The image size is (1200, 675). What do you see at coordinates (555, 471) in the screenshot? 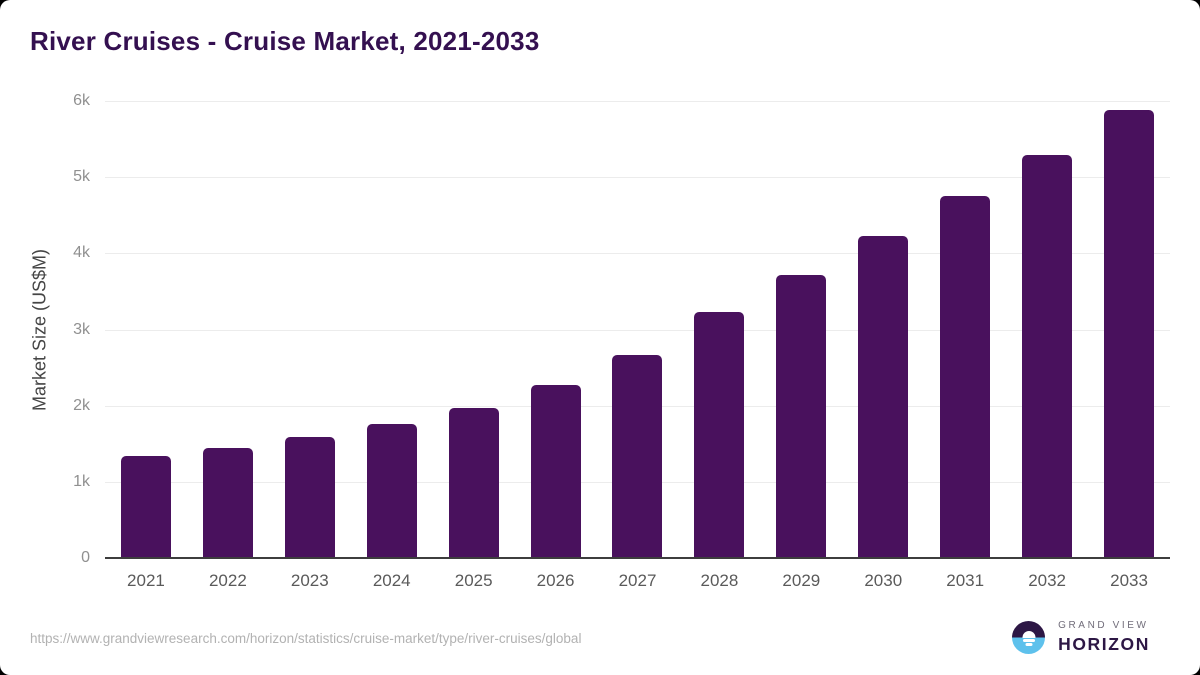
I see `bar-2026` at bounding box center [555, 471].